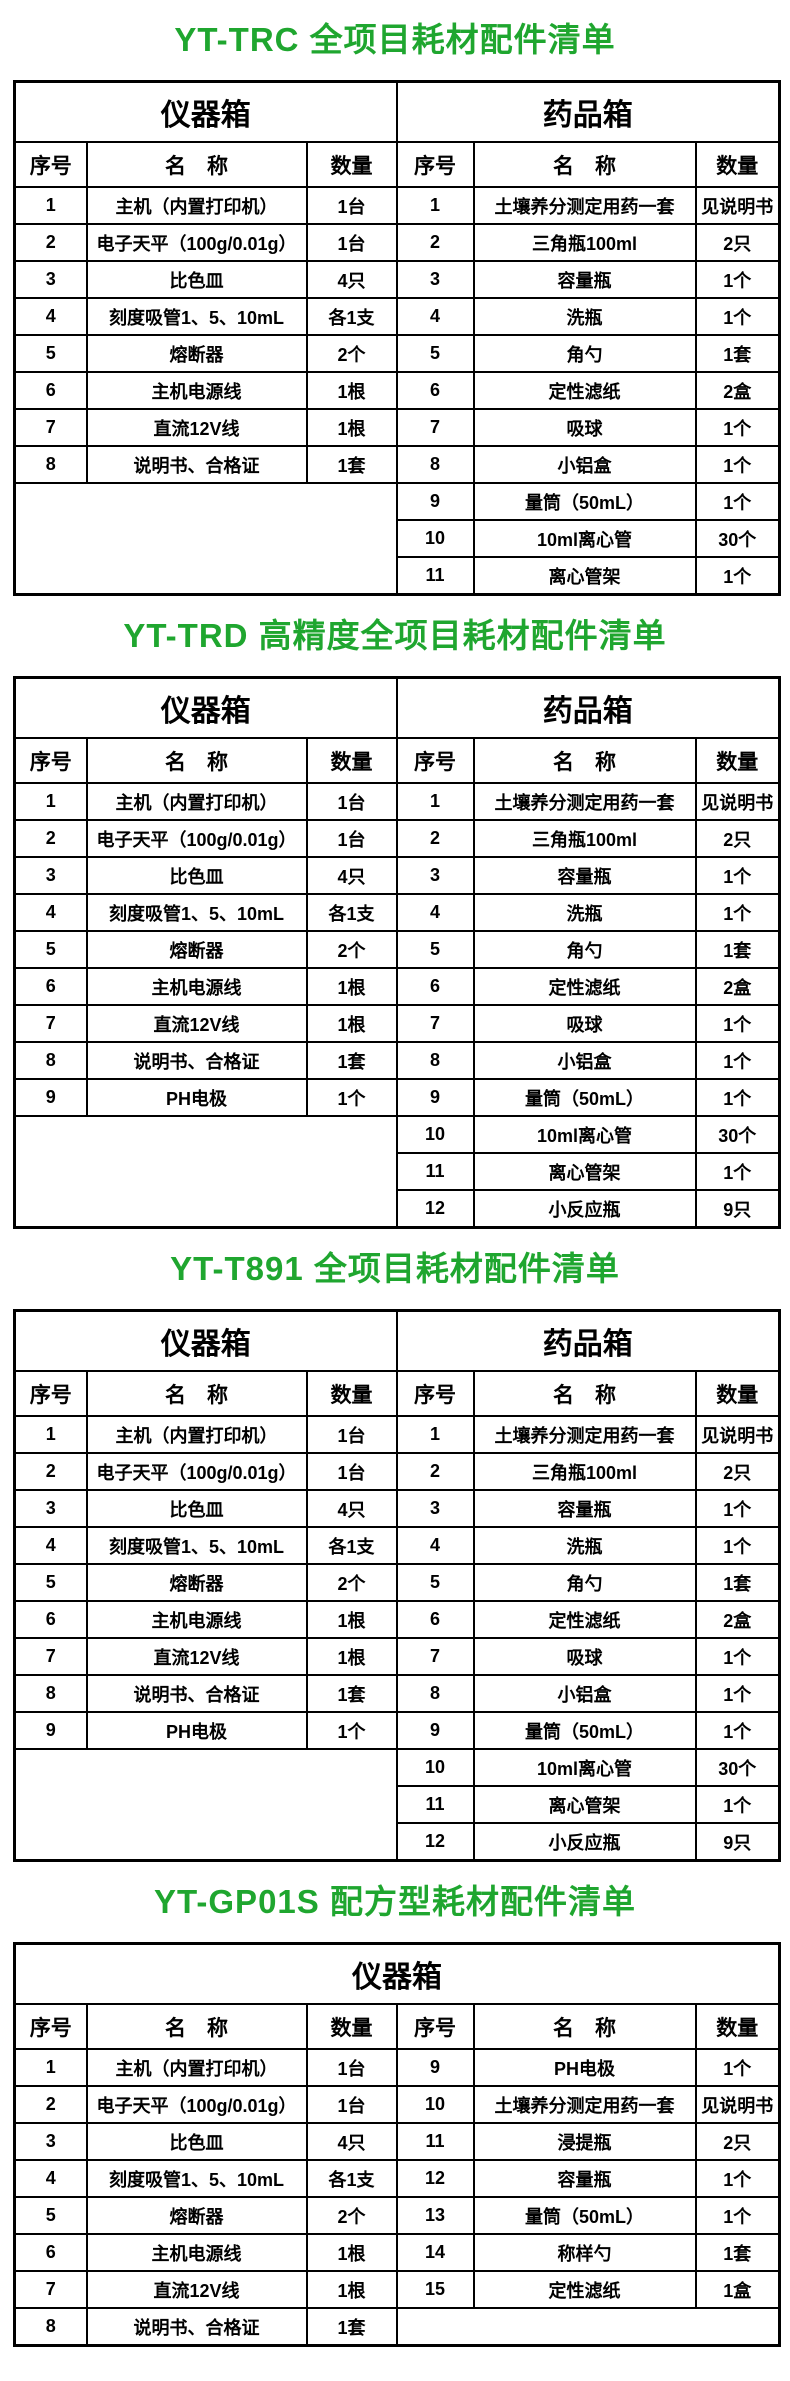 The height and width of the screenshot is (2381, 790). I want to click on item-name-cell: 吸球, so click(584, 427).